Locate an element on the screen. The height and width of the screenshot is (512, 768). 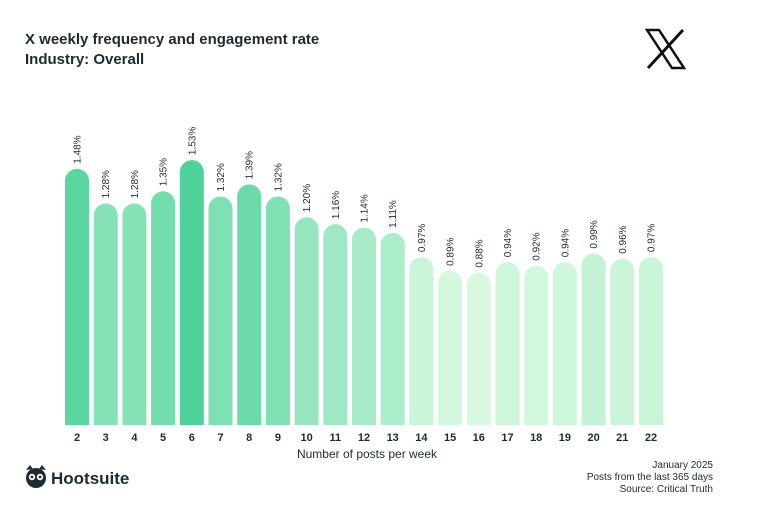
value-label: 1.20% is located at coordinates (307, 198).